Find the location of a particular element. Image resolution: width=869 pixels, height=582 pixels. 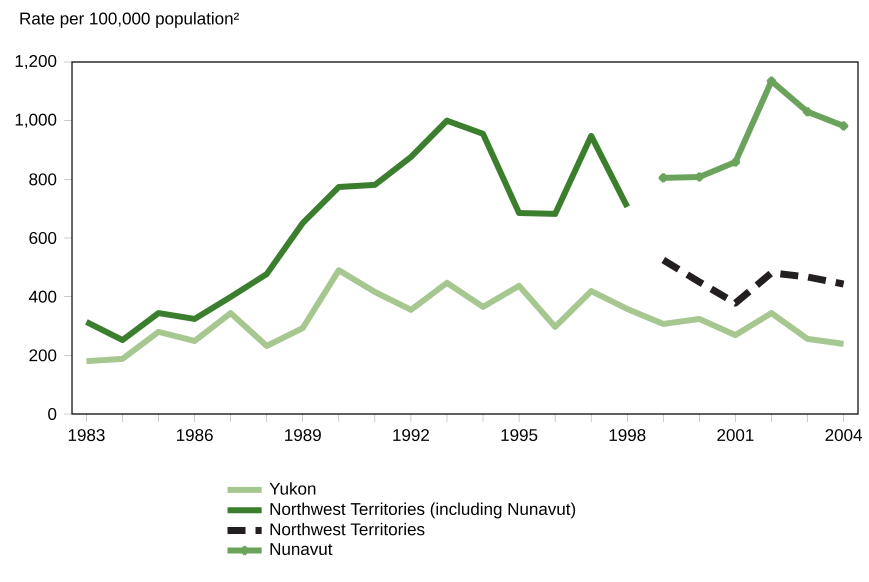

legend-label: Northwest Territories is located at coordinates (347, 529).